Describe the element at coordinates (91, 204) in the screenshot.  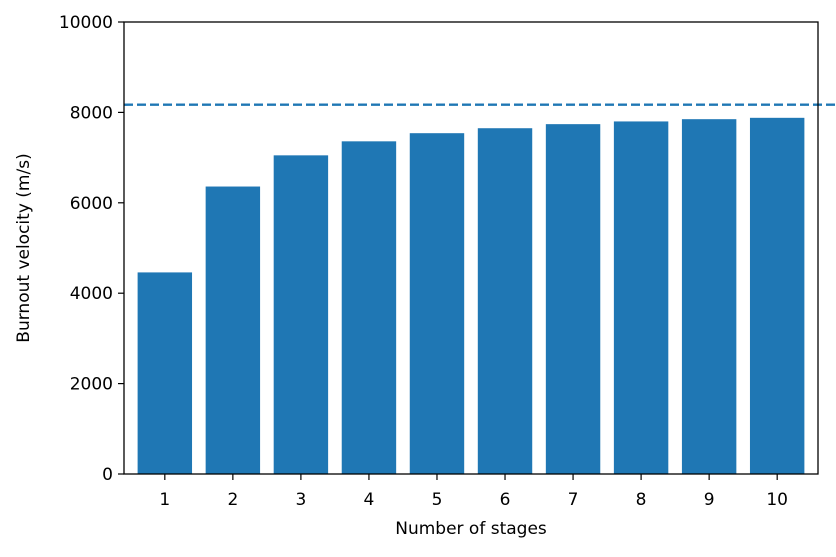
I see `y-tick-label: 6000` at that location.